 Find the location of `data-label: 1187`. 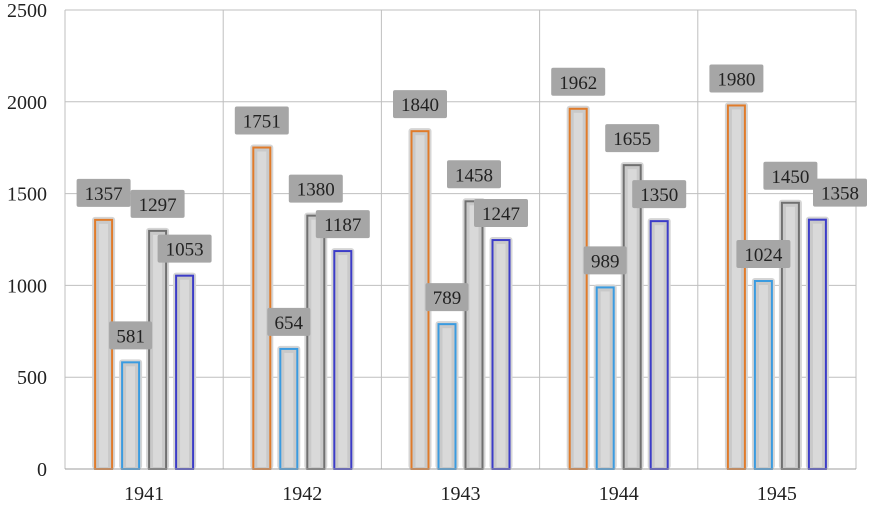

data-label: 1187 is located at coordinates (342, 225).